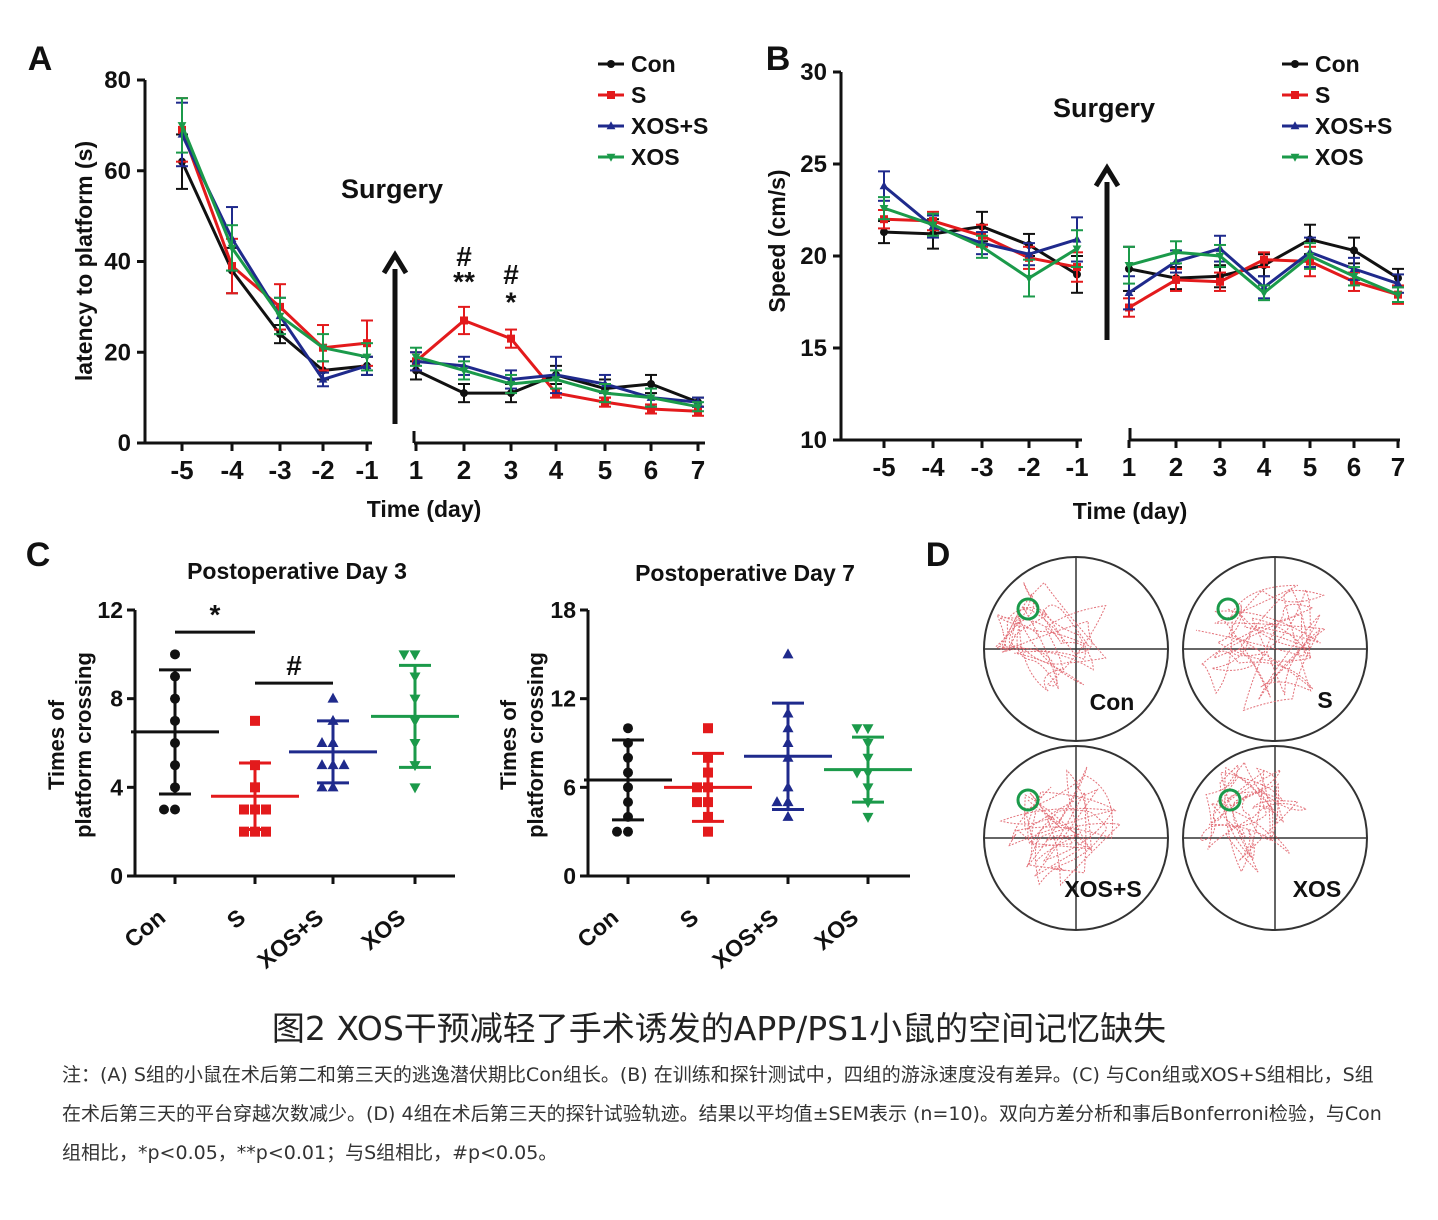 The image size is (1438, 1220). Describe the element at coordinates (1353, 126) in the screenshot. I see `legend-label: XOS+S` at that location.